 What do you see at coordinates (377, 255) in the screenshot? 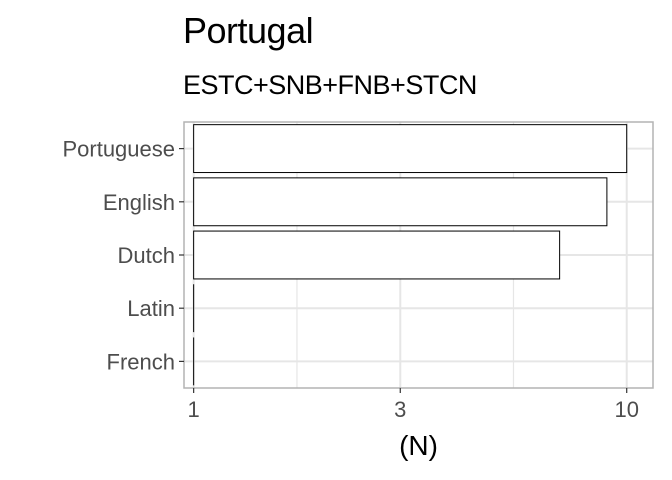
I see `bar-dutch` at bounding box center [377, 255].